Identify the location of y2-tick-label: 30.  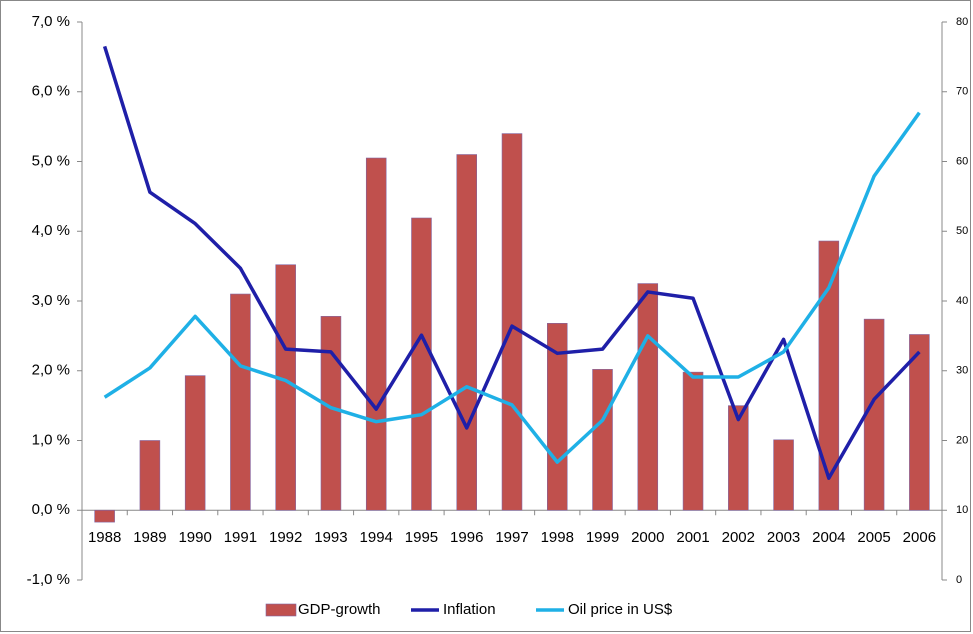
(962, 371).